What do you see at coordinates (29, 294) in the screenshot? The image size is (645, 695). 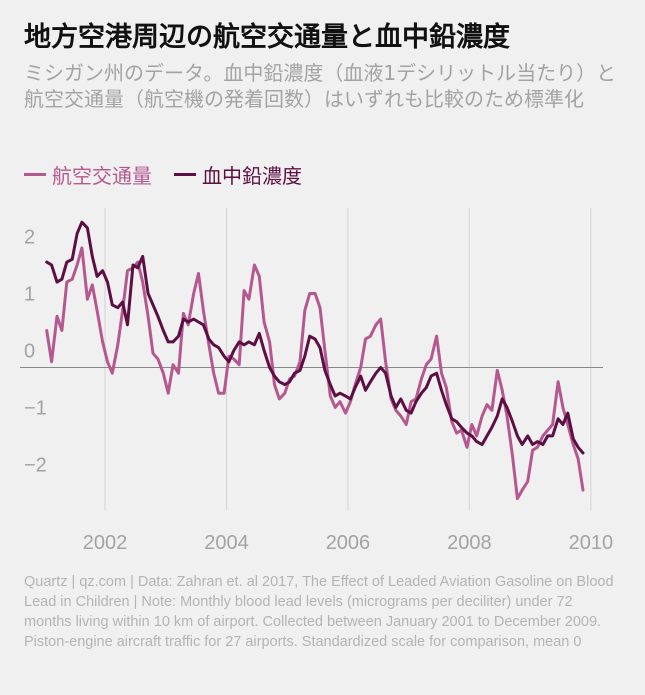 I see `y-tick-label-1: 1` at bounding box center [29, 294].